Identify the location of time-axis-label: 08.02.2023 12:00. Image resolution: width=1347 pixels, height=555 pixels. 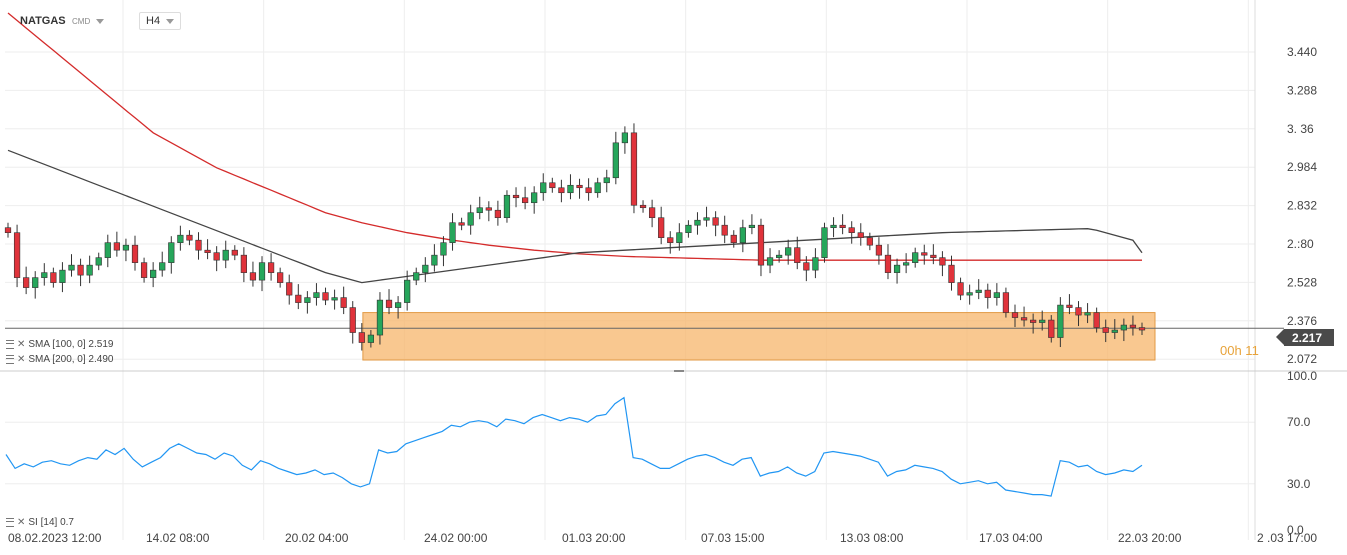
(55, 538).